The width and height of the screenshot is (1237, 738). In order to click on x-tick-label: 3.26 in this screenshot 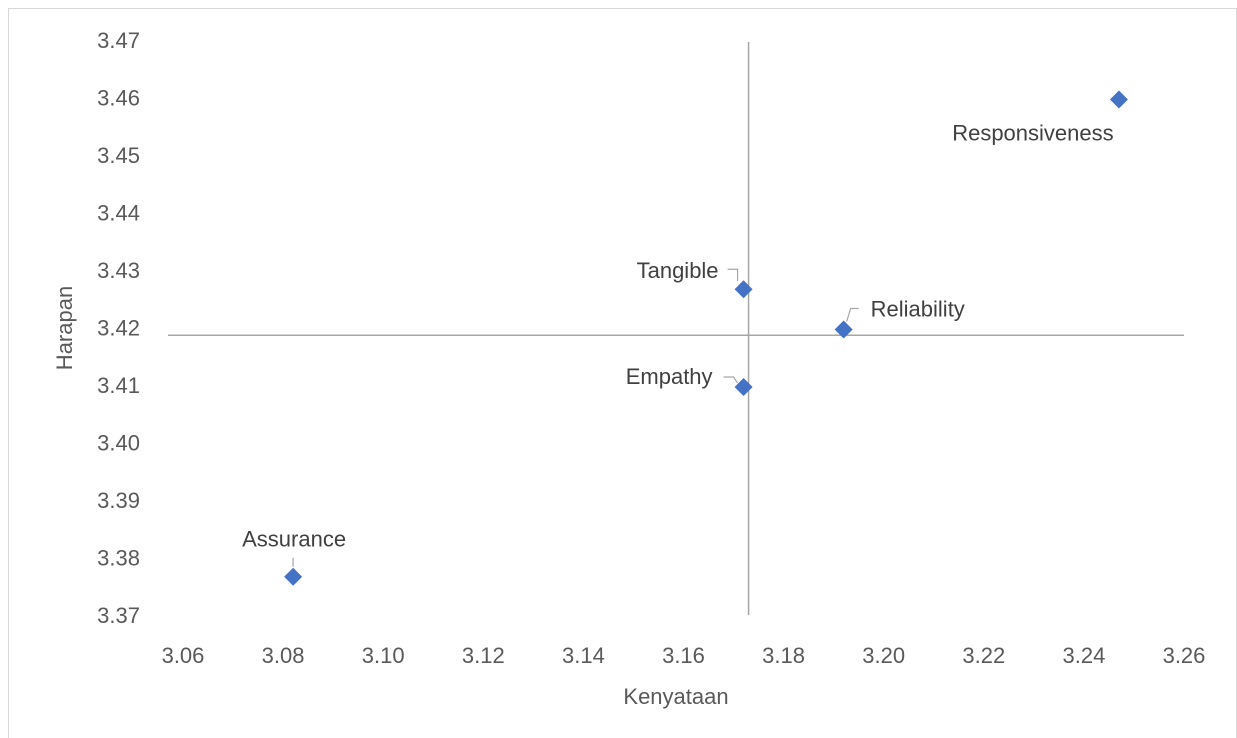, I will do `click(1184, 655)`.